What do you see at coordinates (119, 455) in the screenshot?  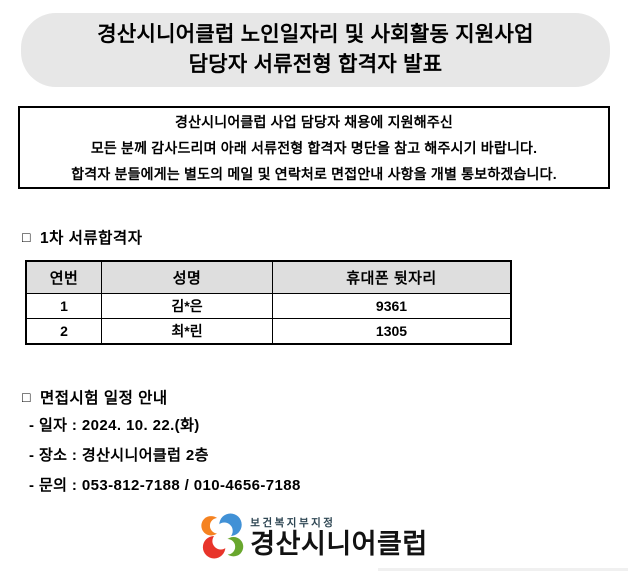 I see `interview-place-item: - 장소 : 경산시니어클럽 2층` at bounding box center [119, 455].